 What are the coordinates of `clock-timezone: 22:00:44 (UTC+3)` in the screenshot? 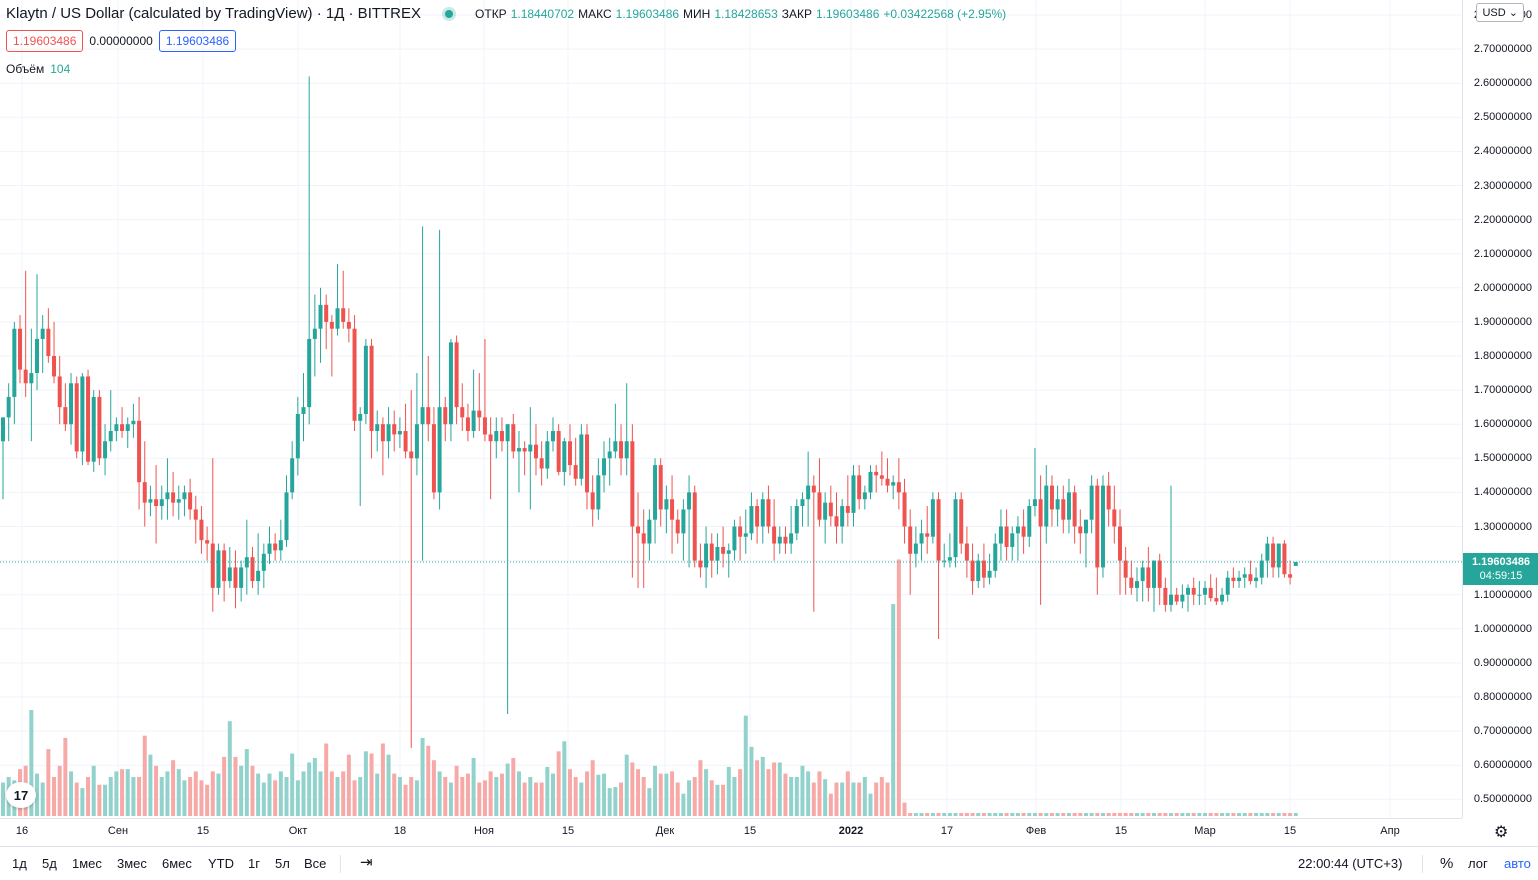 It's located at (1350, 863).